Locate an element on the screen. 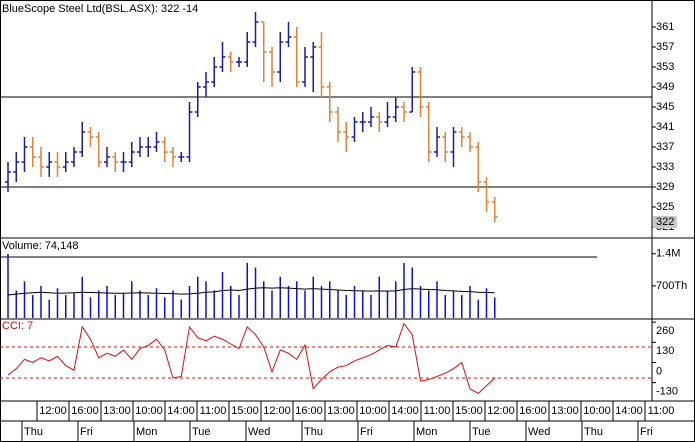 The image size is (695, 442). volume-title: Volume: 74,148 is located at coordinates (40, 246).